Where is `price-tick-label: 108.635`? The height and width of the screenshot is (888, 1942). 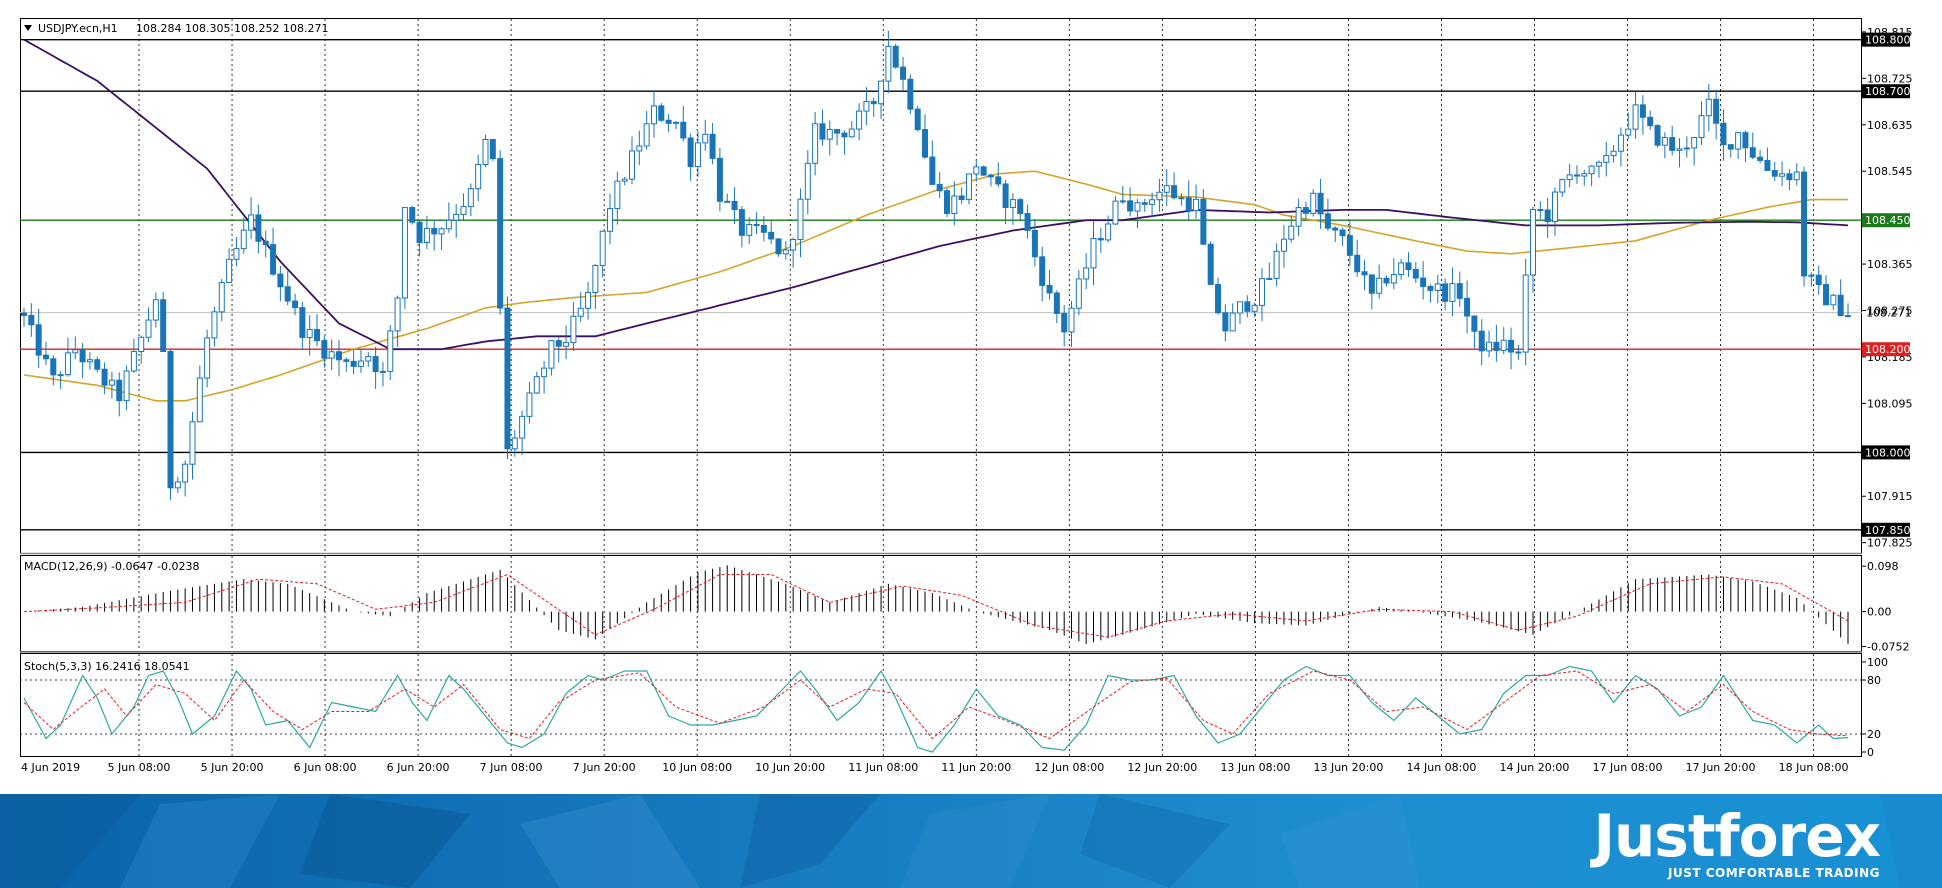 price-tick-label: 108.635 is located at coordinates (1890, 125).